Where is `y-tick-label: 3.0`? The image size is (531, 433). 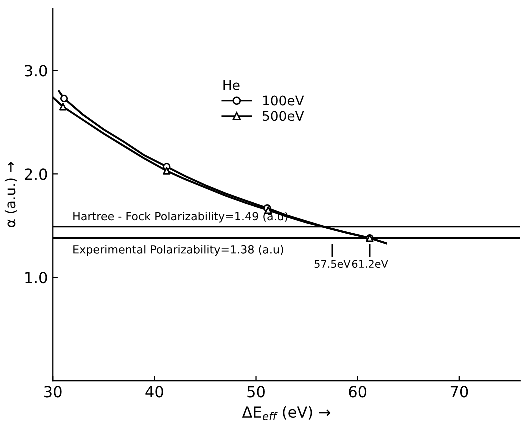 y-tick-label: 3.0 is located at coordinates (36, 71).